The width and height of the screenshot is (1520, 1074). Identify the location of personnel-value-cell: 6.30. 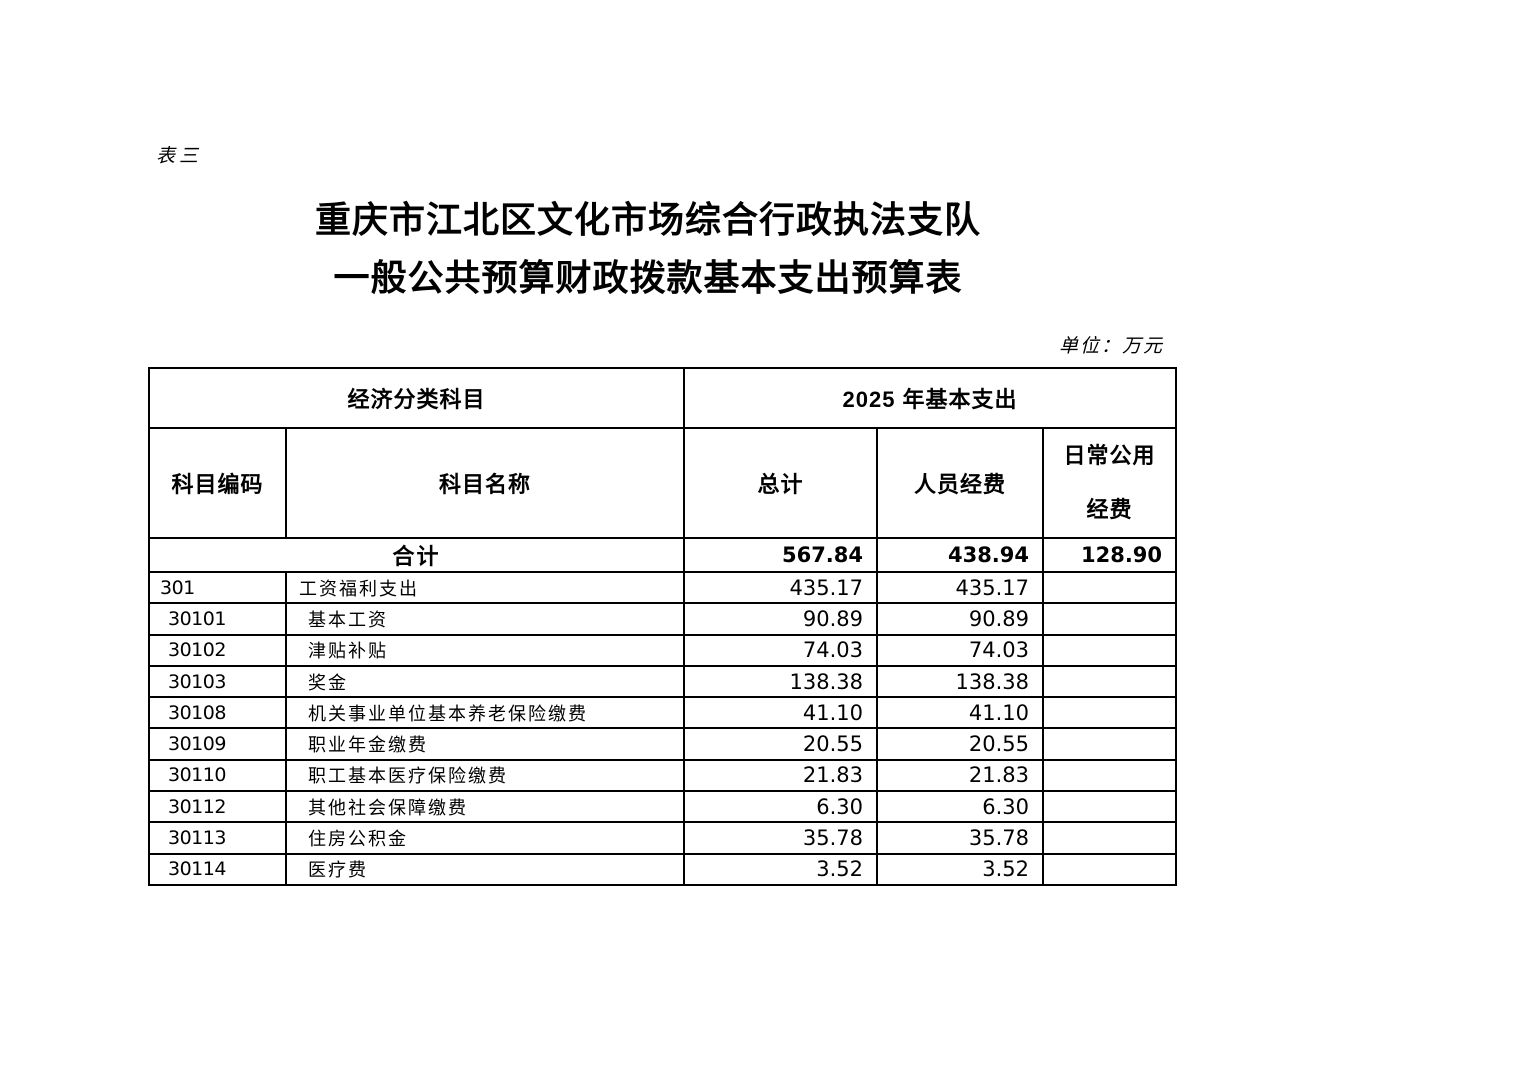
(960, 807).